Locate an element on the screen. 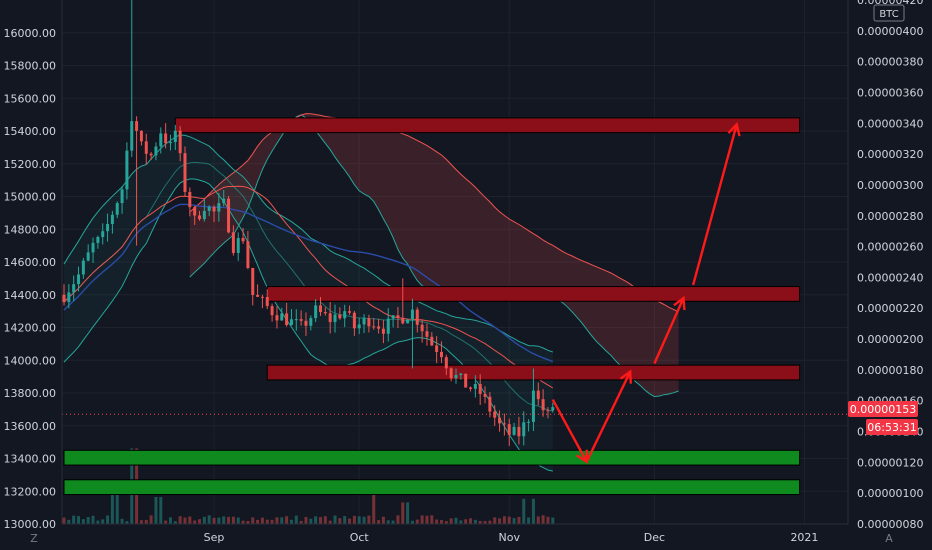 This screenshot has width=932, height=550. left-tick-label: 13800.00 is located at coordinates (30, 393).